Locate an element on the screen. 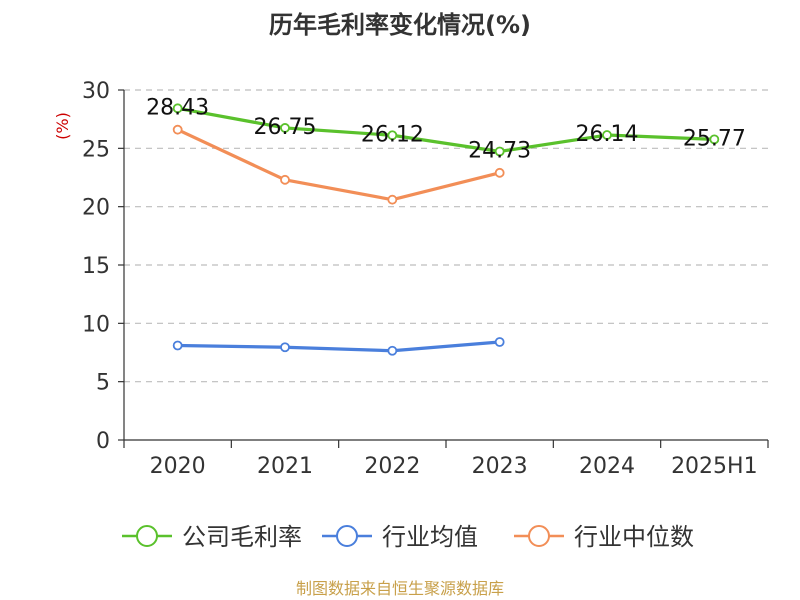 This screenshot has width=800, height=600. y-axis-unit-label: (%) is located at coordinates (62, 126).